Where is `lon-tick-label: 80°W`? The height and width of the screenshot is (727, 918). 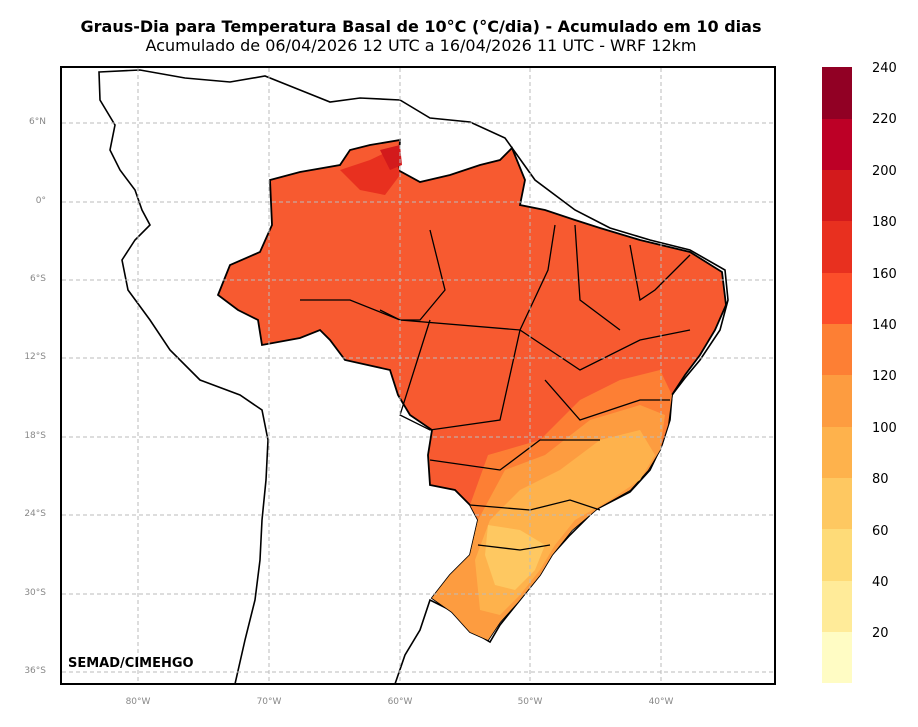
lon-tick-label: 80°W is located at coordinates (138, 702).